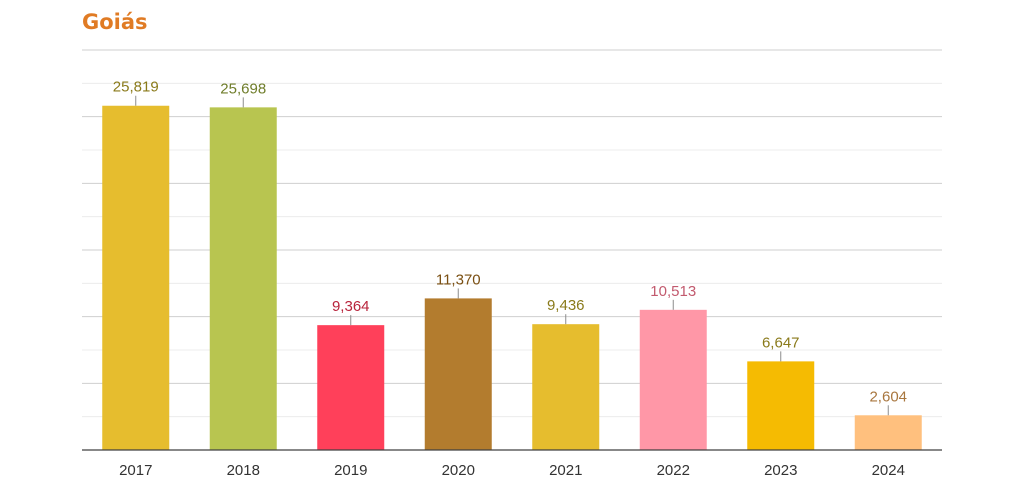  Describe the element at coordinates (888, 396) in the screenshot. I see `data-label-2024: 2,604` at that location.